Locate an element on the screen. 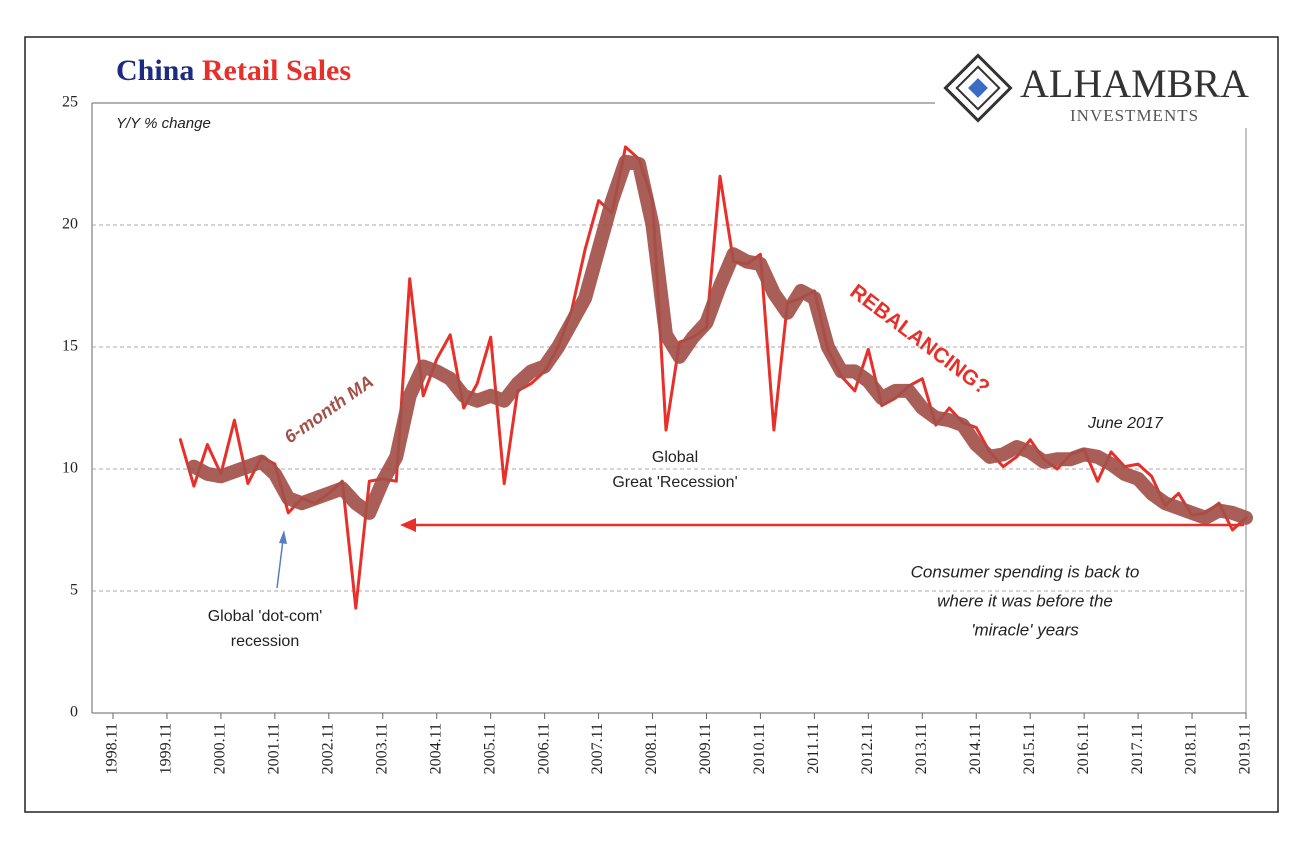  x-tick-label: 2002.11 is located at coordinates (327, 748).